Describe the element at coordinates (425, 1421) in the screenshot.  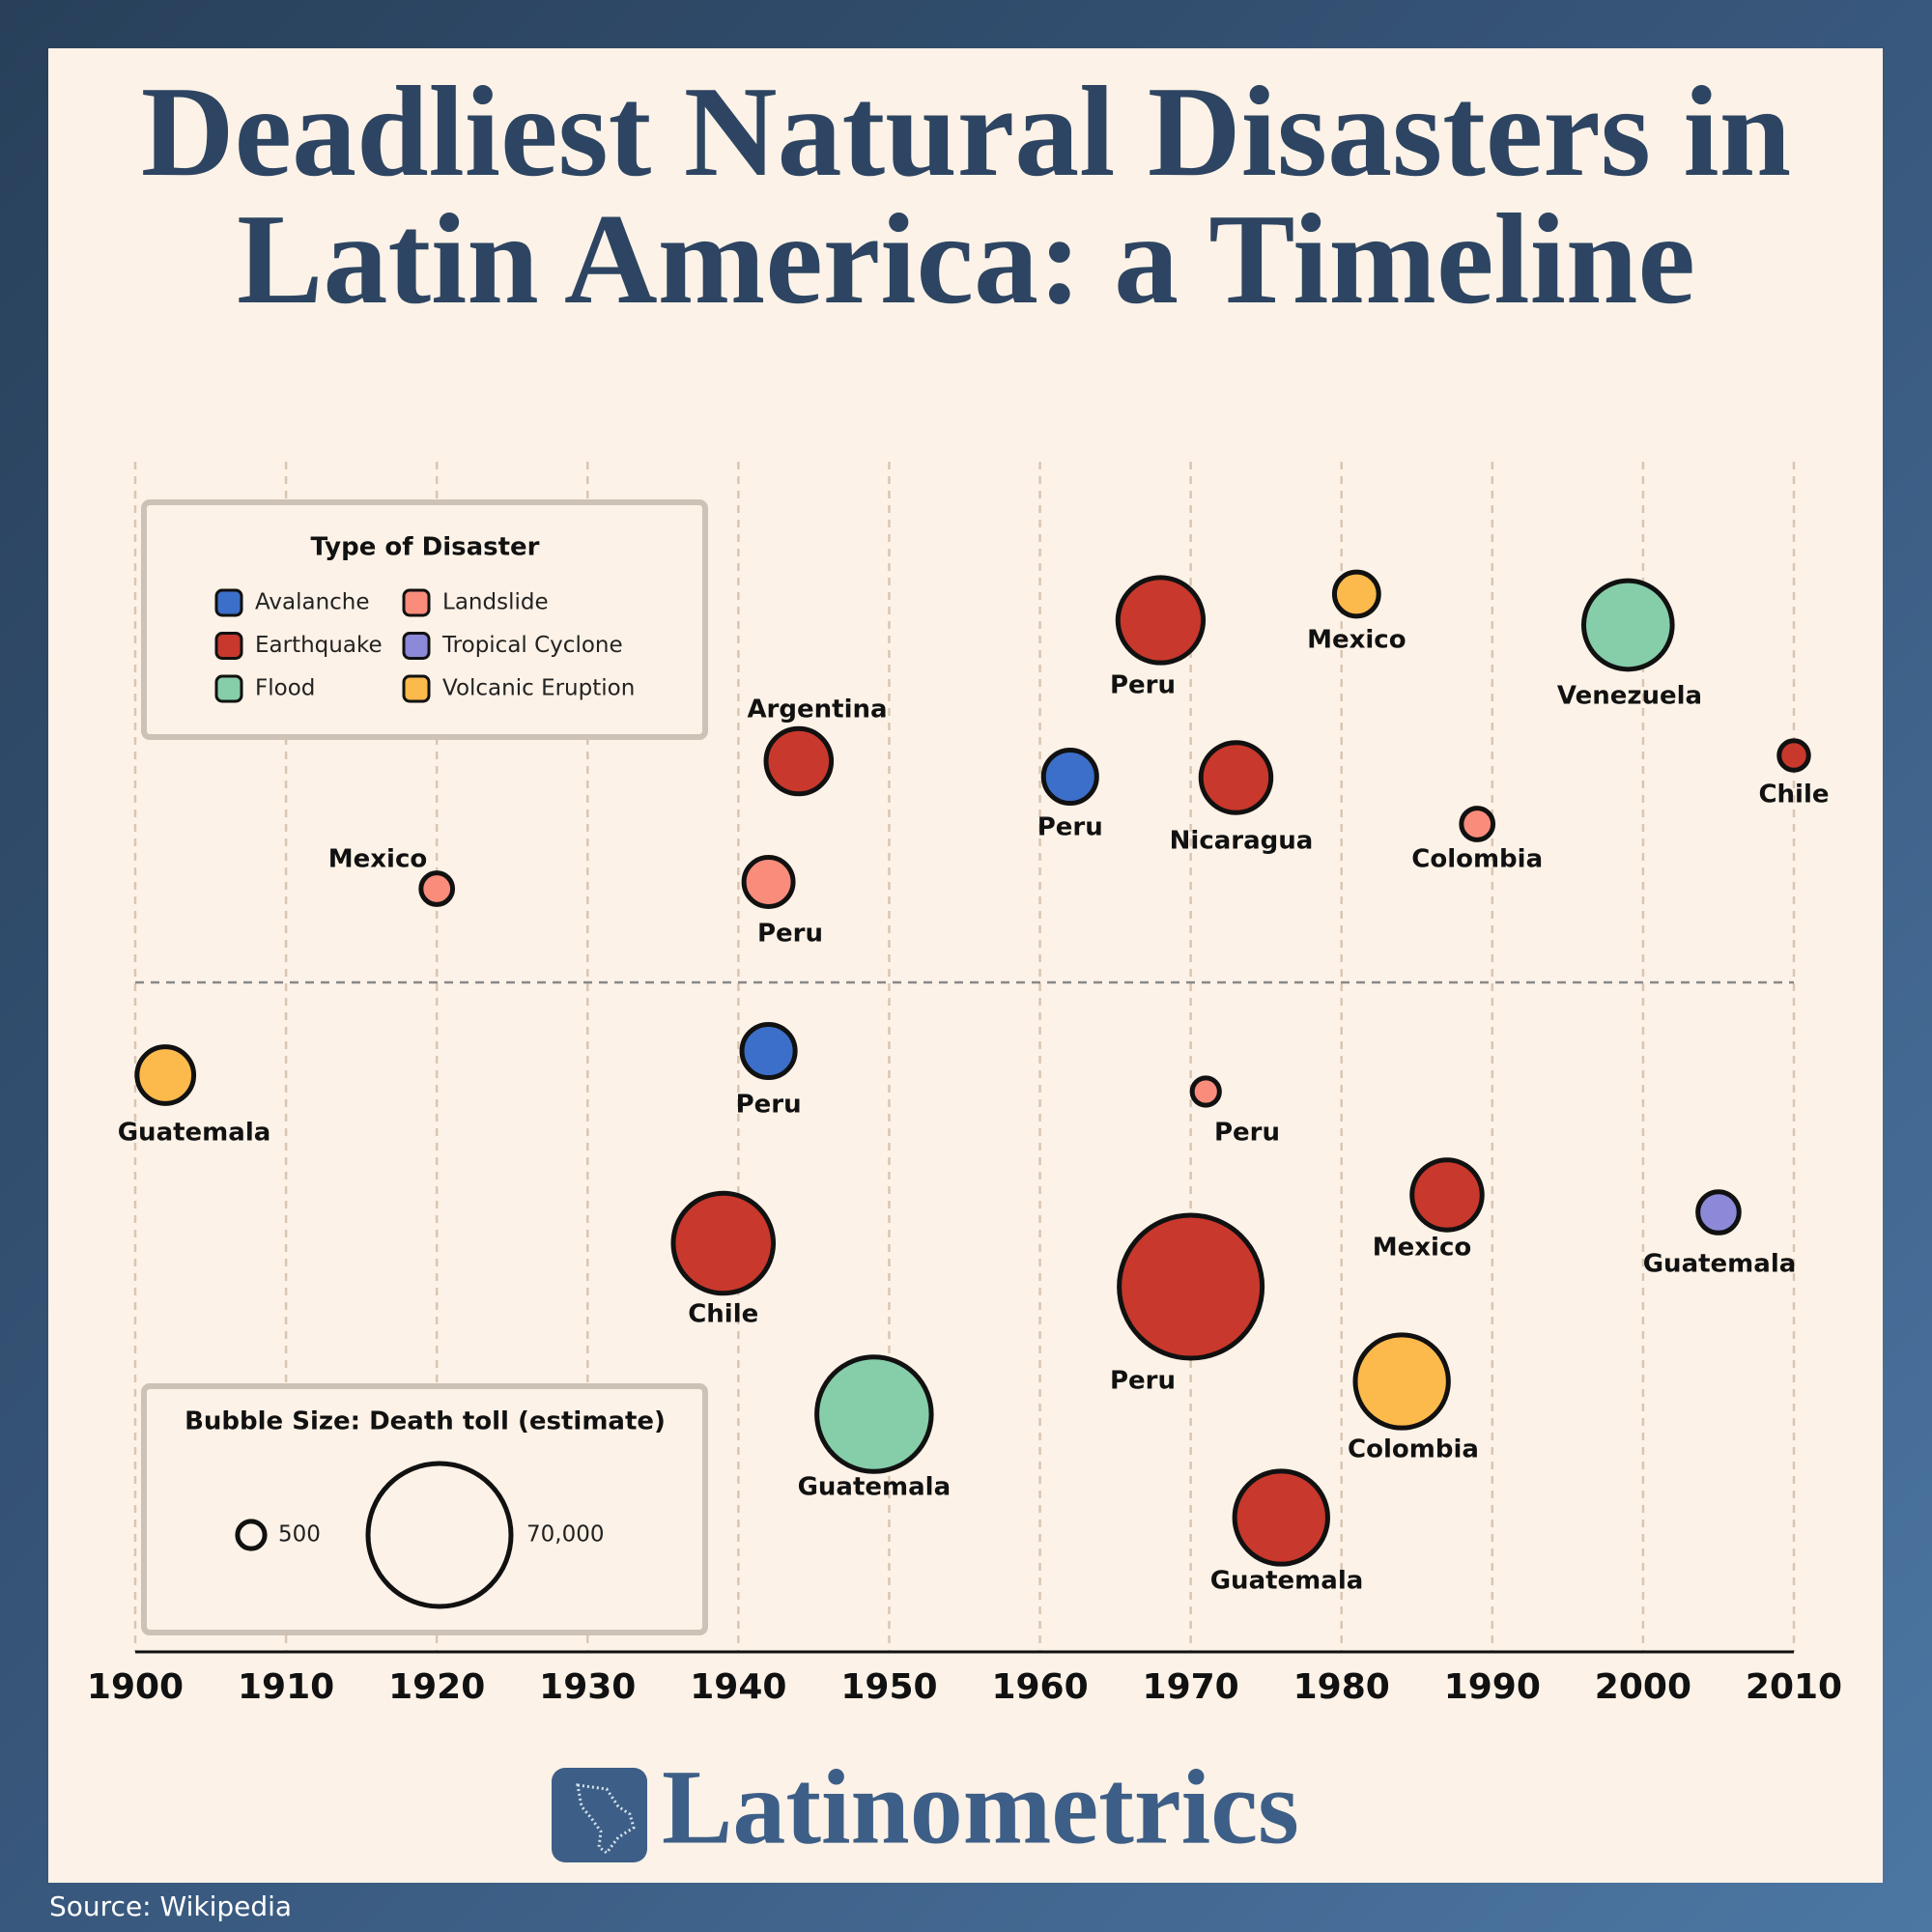
I see `size-legend-title: Bubble Size: Death toll (estimate)` at that location.